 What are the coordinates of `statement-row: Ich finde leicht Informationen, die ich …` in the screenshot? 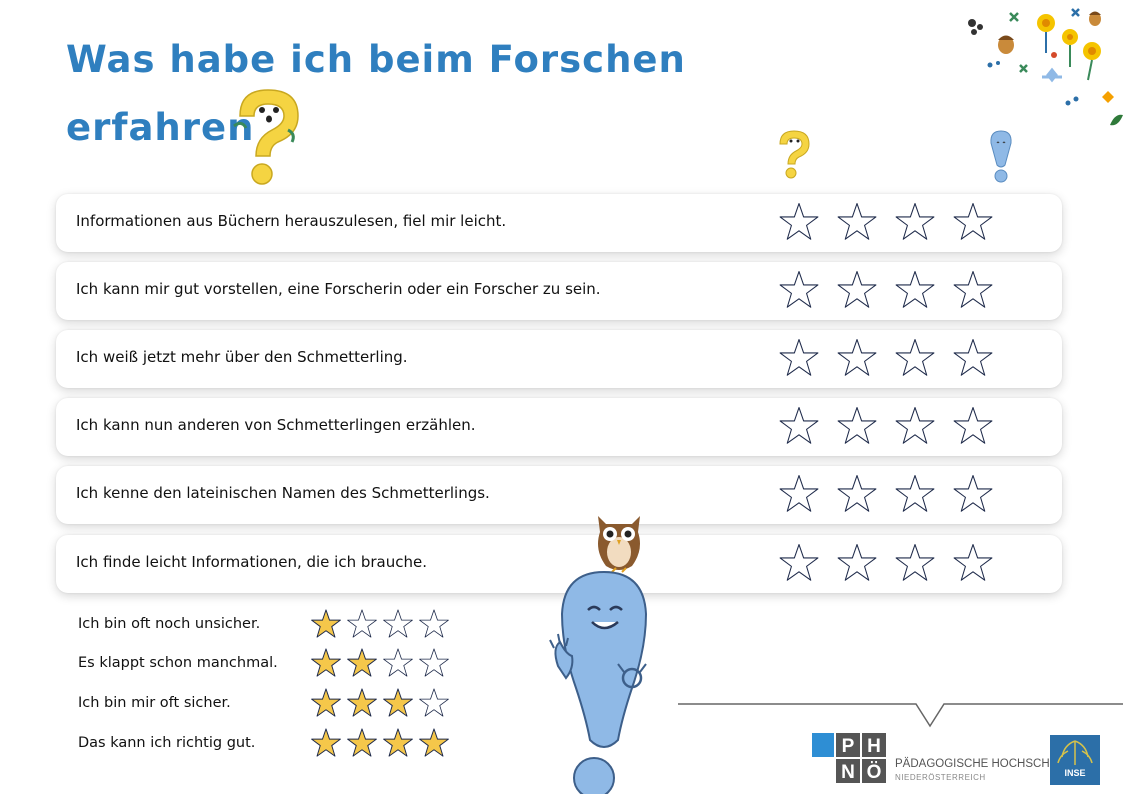 It's located at (559, 564).